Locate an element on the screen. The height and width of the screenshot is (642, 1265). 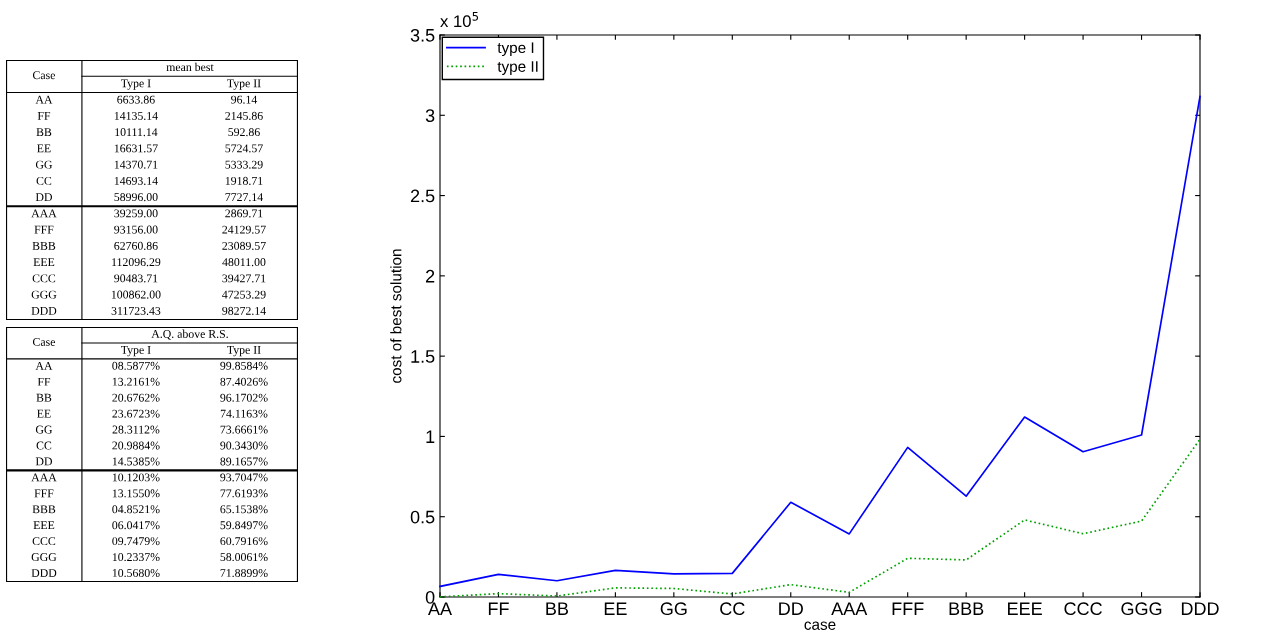
x-tick-label: FFF is located at coordinates (908, 608).